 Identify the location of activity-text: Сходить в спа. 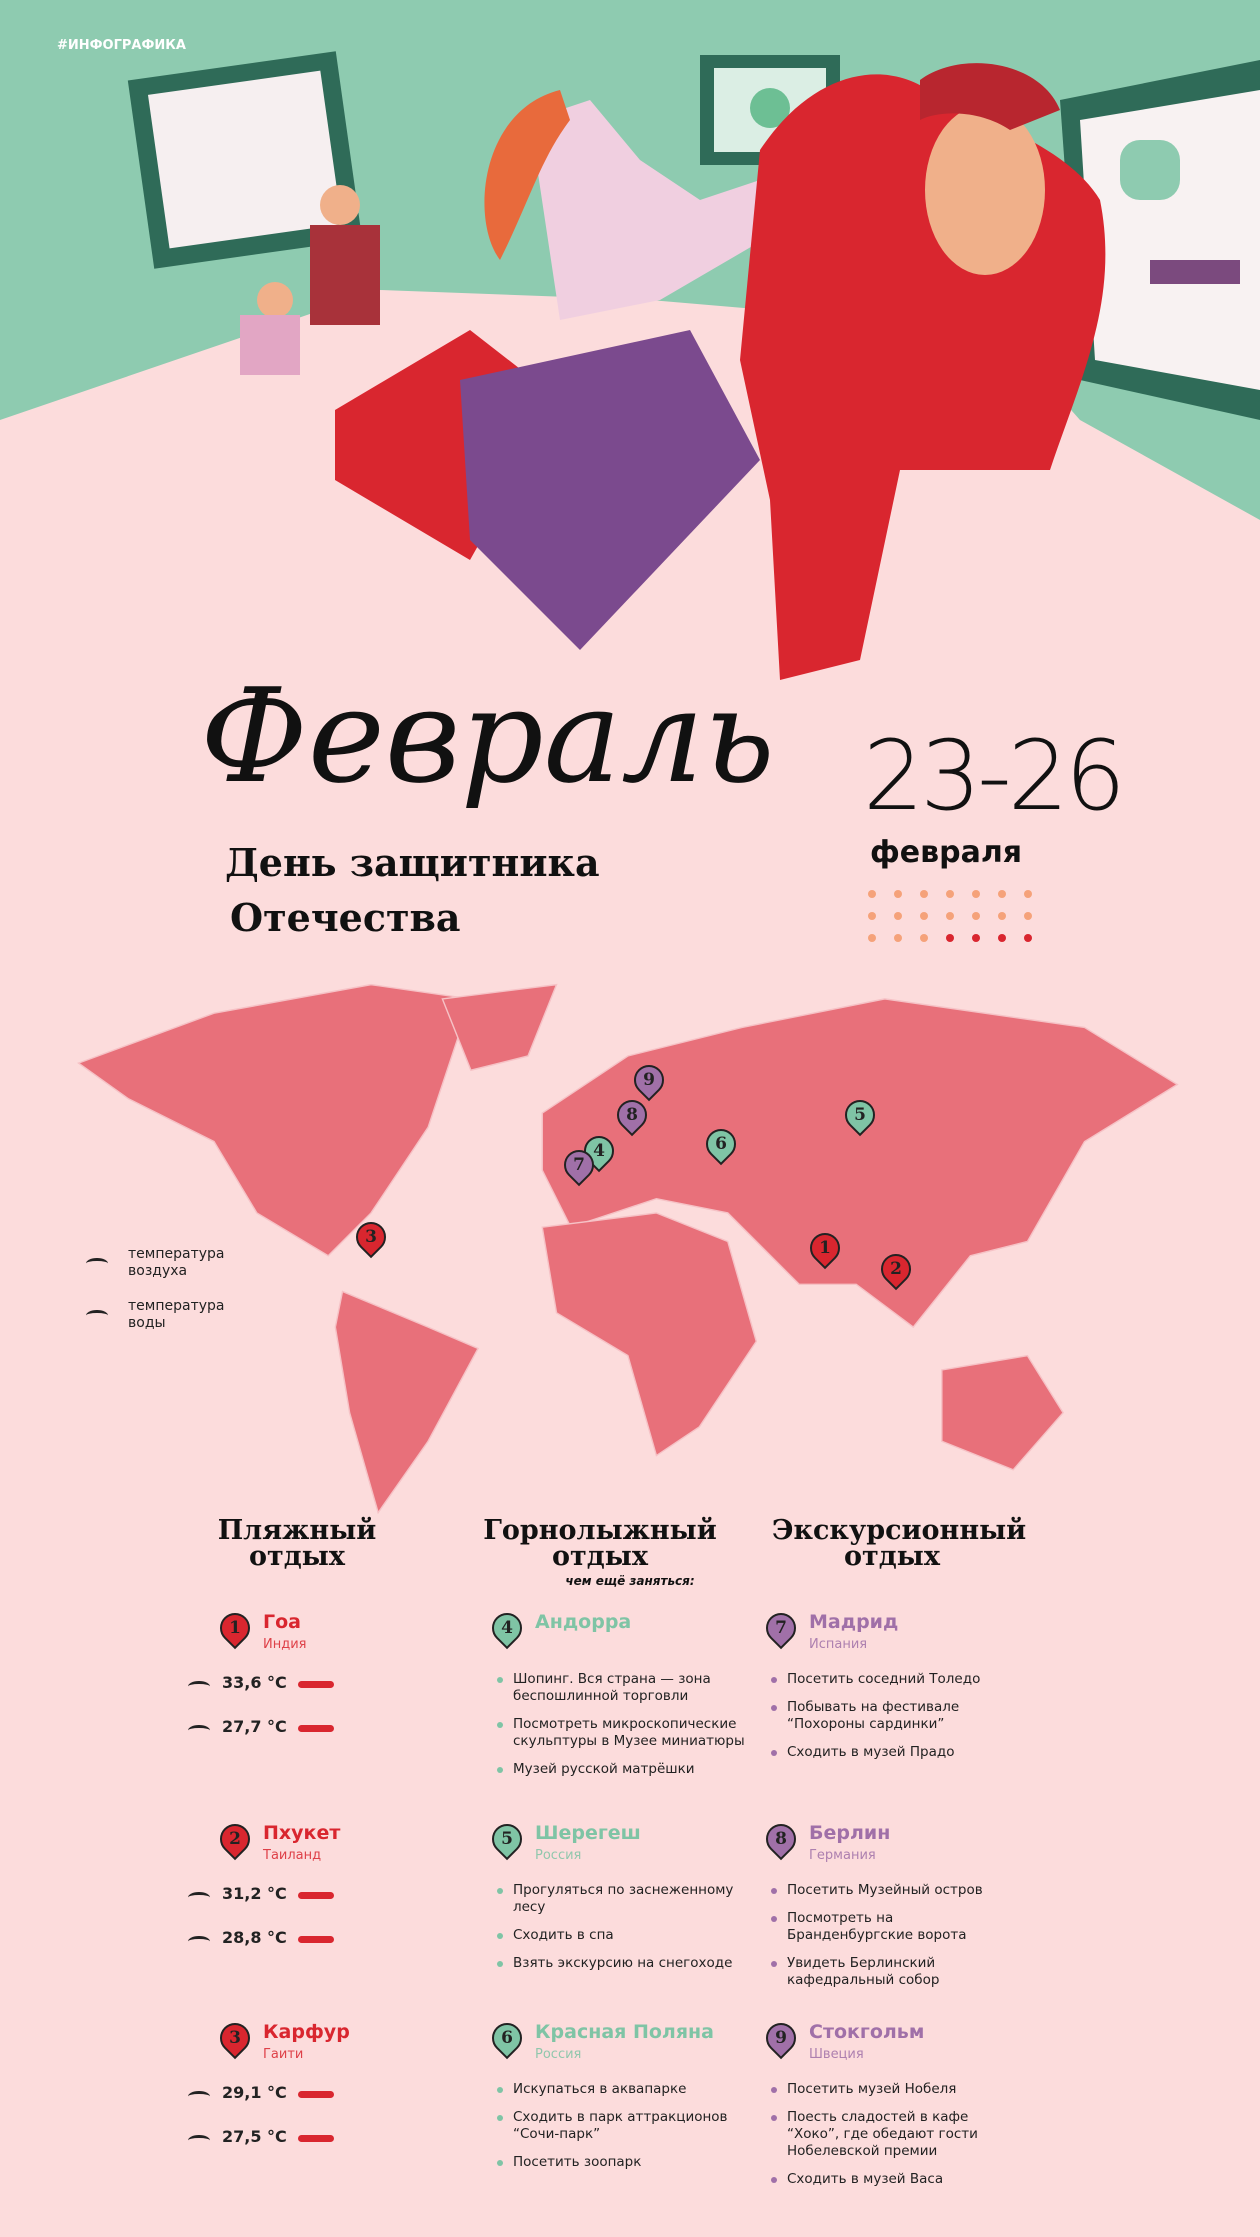
(563, 1935).